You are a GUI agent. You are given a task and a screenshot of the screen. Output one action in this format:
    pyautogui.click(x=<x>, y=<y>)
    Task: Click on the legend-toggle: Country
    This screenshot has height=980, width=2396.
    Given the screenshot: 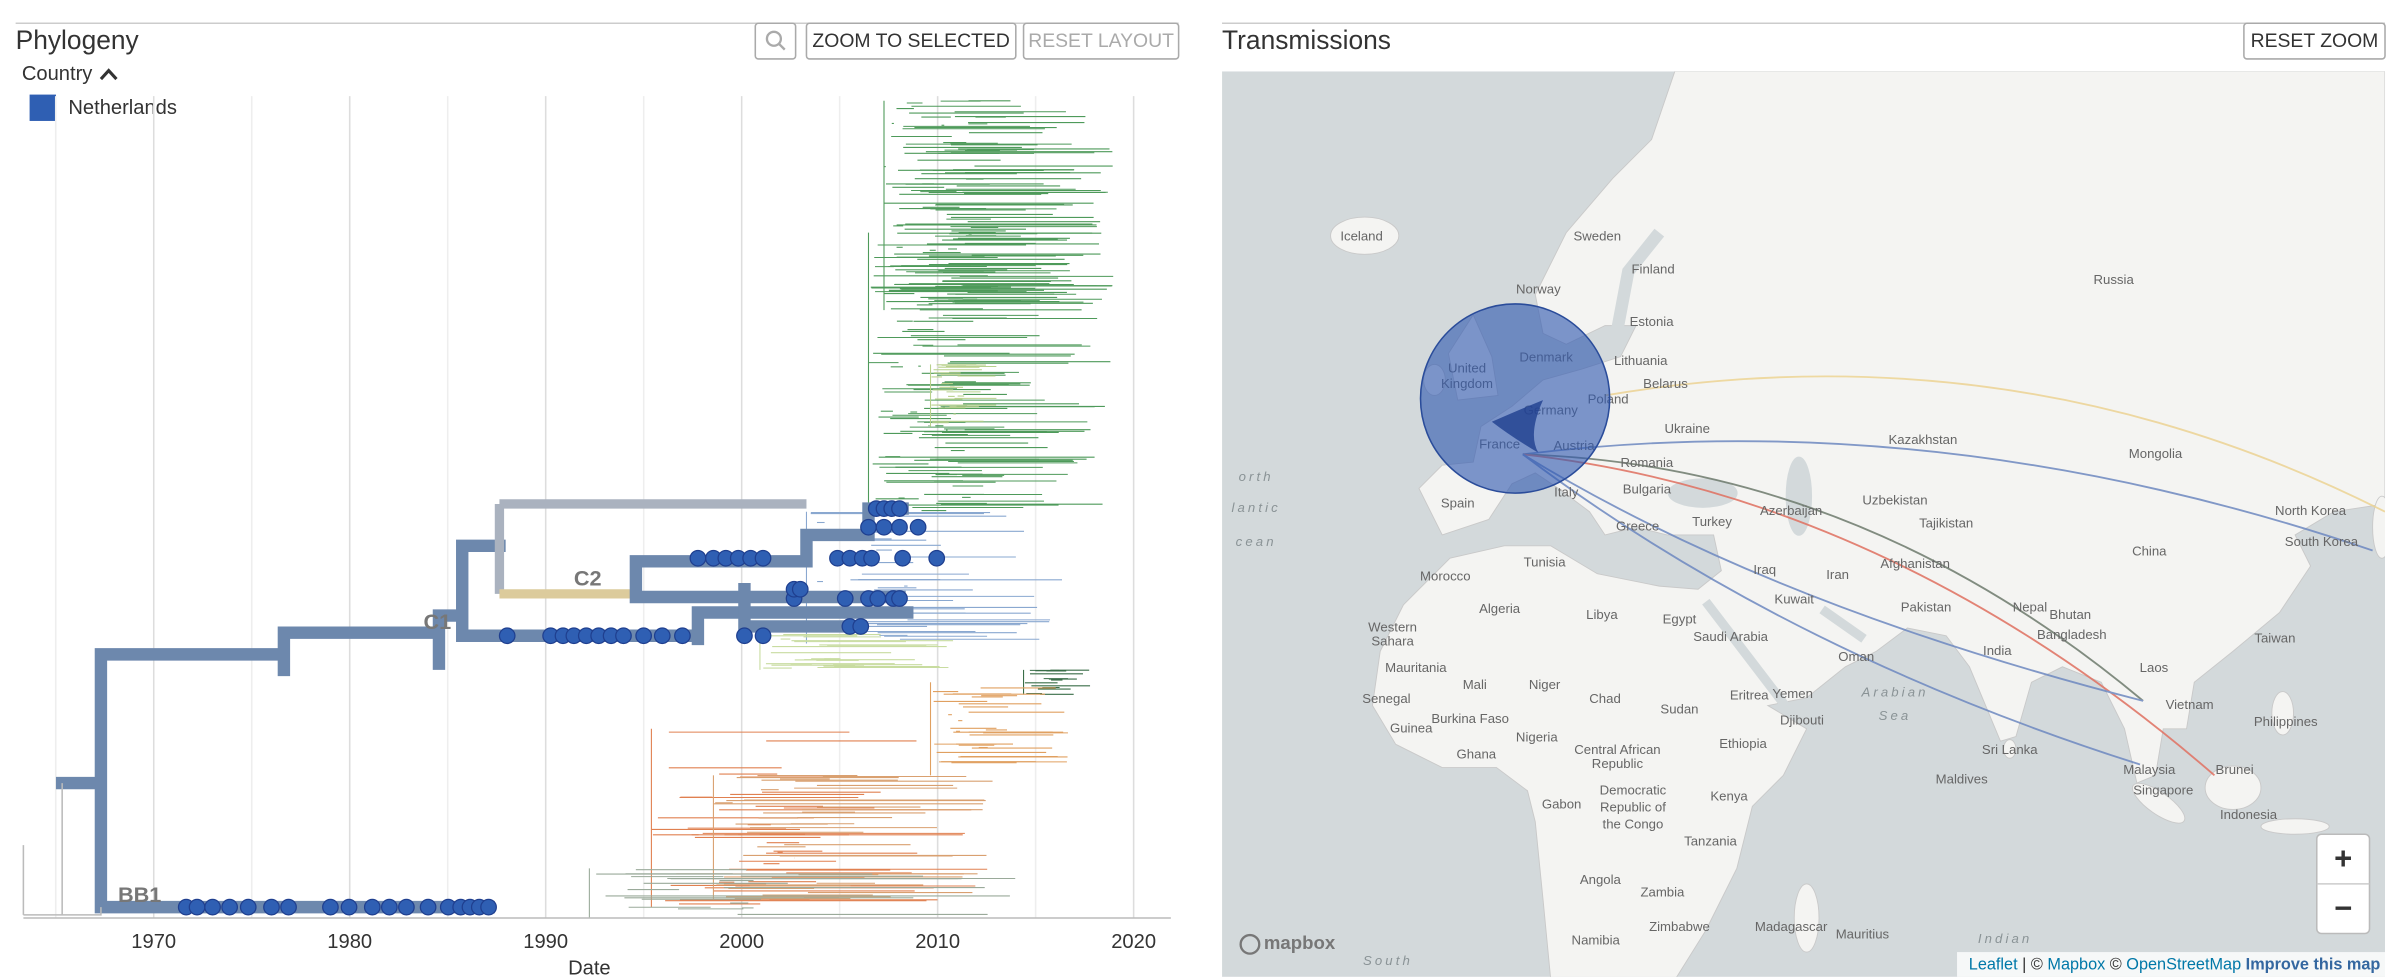 What is the action you would take?
    pyautogui.click(x=70, y=74)
    